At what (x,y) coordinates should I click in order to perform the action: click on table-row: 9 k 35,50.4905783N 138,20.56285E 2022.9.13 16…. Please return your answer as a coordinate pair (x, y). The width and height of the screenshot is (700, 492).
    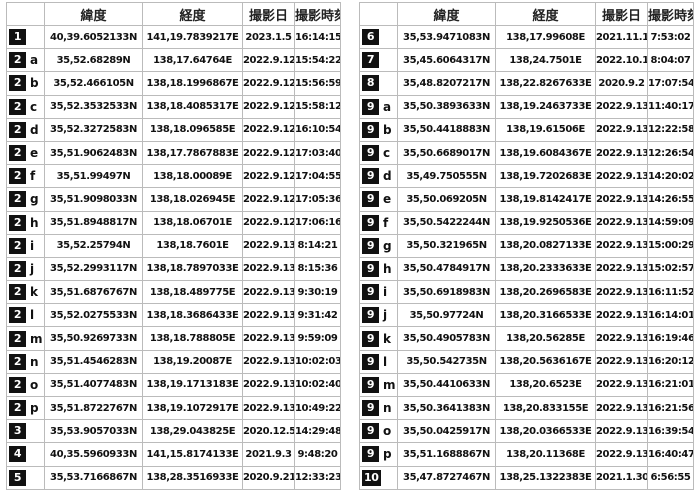
    Looking at the image, I should click on (526, 338).